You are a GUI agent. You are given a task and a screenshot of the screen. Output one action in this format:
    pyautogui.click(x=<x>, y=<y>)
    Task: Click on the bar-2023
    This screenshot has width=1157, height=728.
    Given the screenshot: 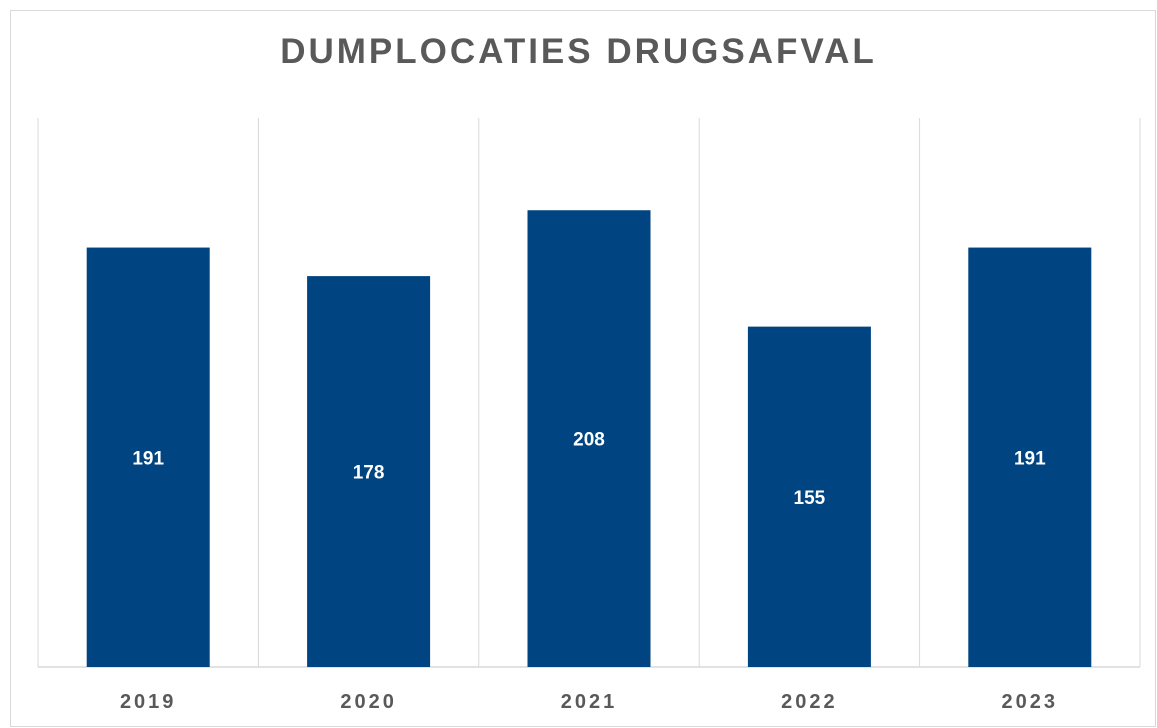 What is the action you would take?
    pyautogui.click(x=1030, y=457)
    